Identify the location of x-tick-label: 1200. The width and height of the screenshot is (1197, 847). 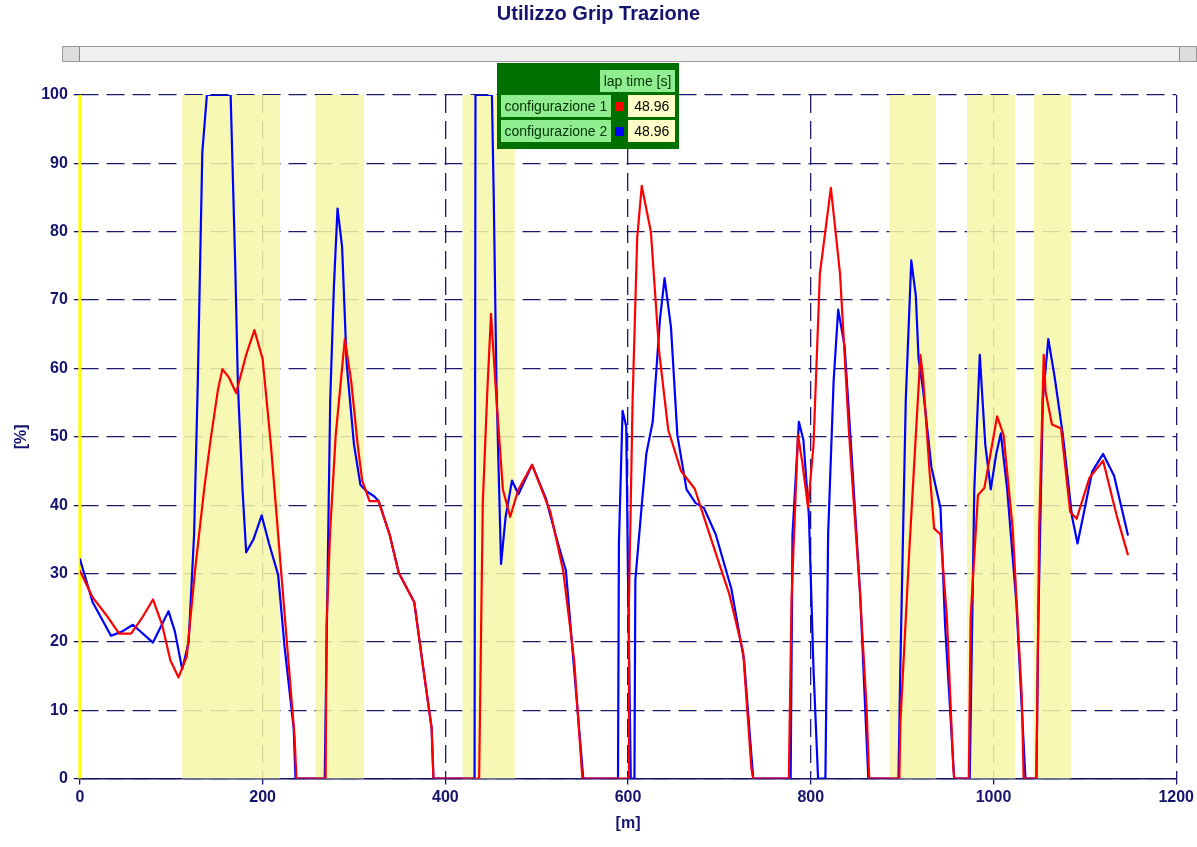
(1176, 796).